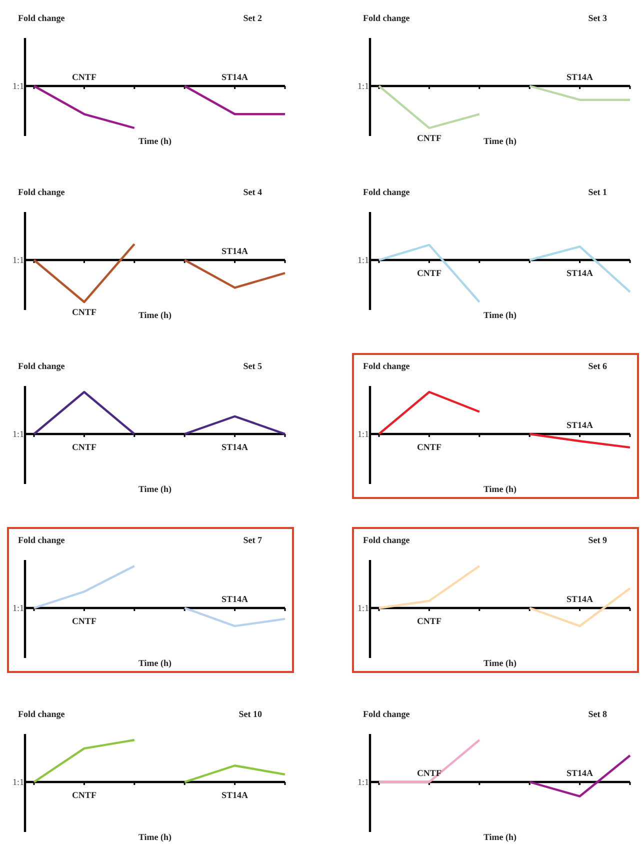 The image size is (643, 859). What do you see at coordinates (252, 540) in the screenshot?
I see `chart-title: Set 7` at bounding box center [252, 540].